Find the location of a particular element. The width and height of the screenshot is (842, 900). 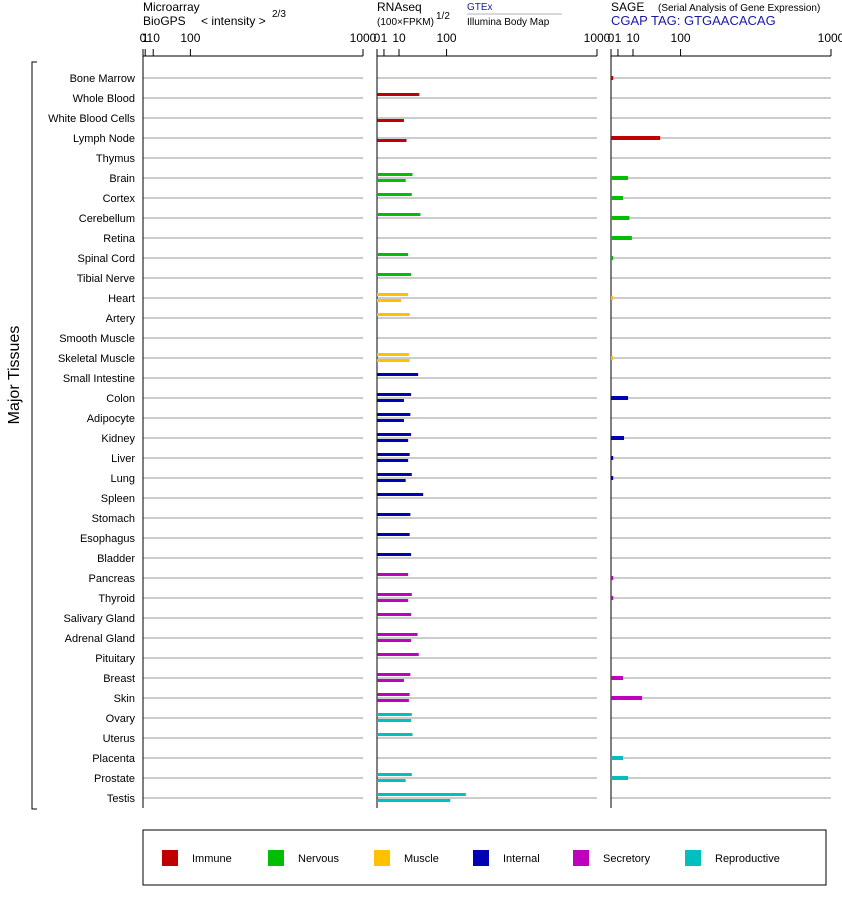

tissue-label: Lung is located at coordinates (123, 479).